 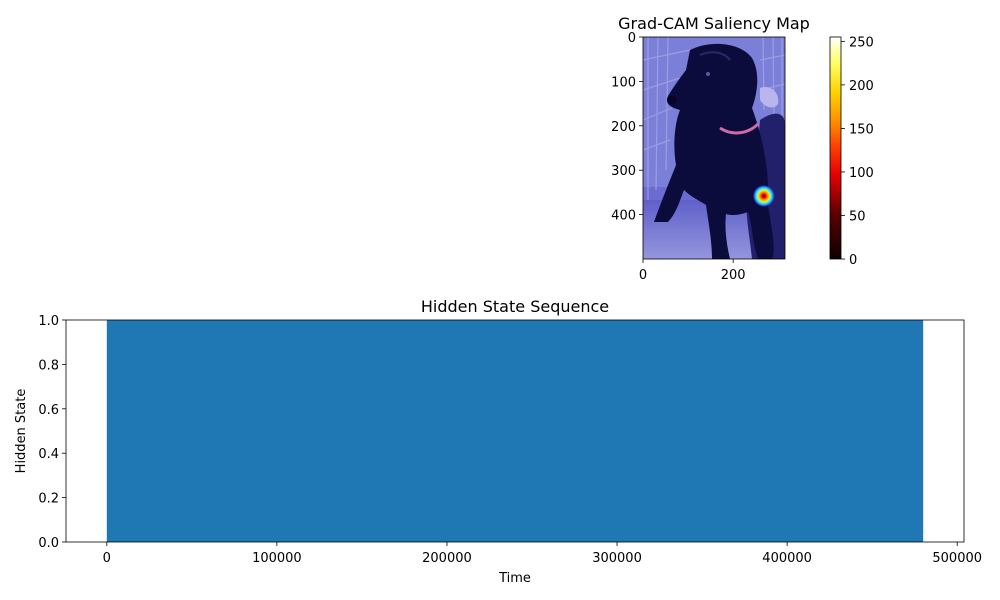 I want to click on colorbar-tick-label: 200, so click(x=861, y=86).